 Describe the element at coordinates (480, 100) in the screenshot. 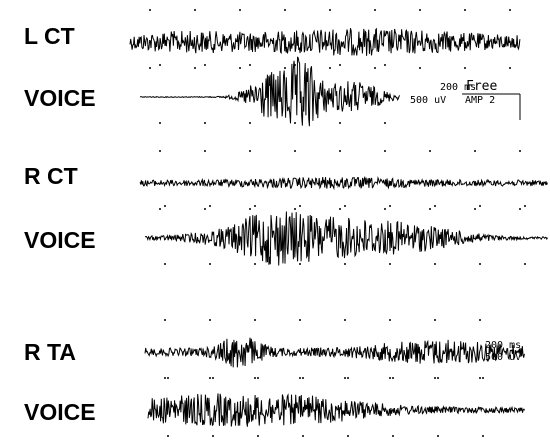

I see `annotation: AMP 2` at that location.